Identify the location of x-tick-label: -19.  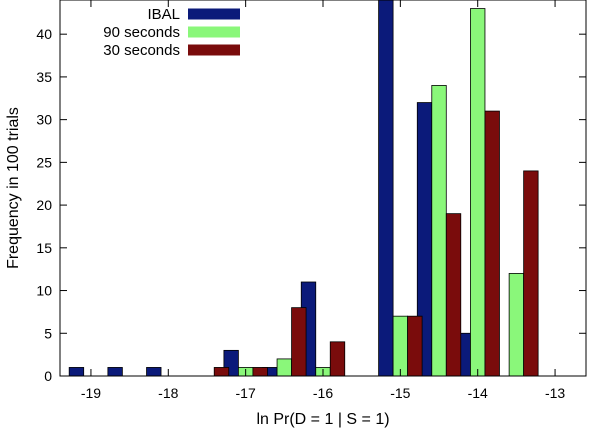
(91, 393).